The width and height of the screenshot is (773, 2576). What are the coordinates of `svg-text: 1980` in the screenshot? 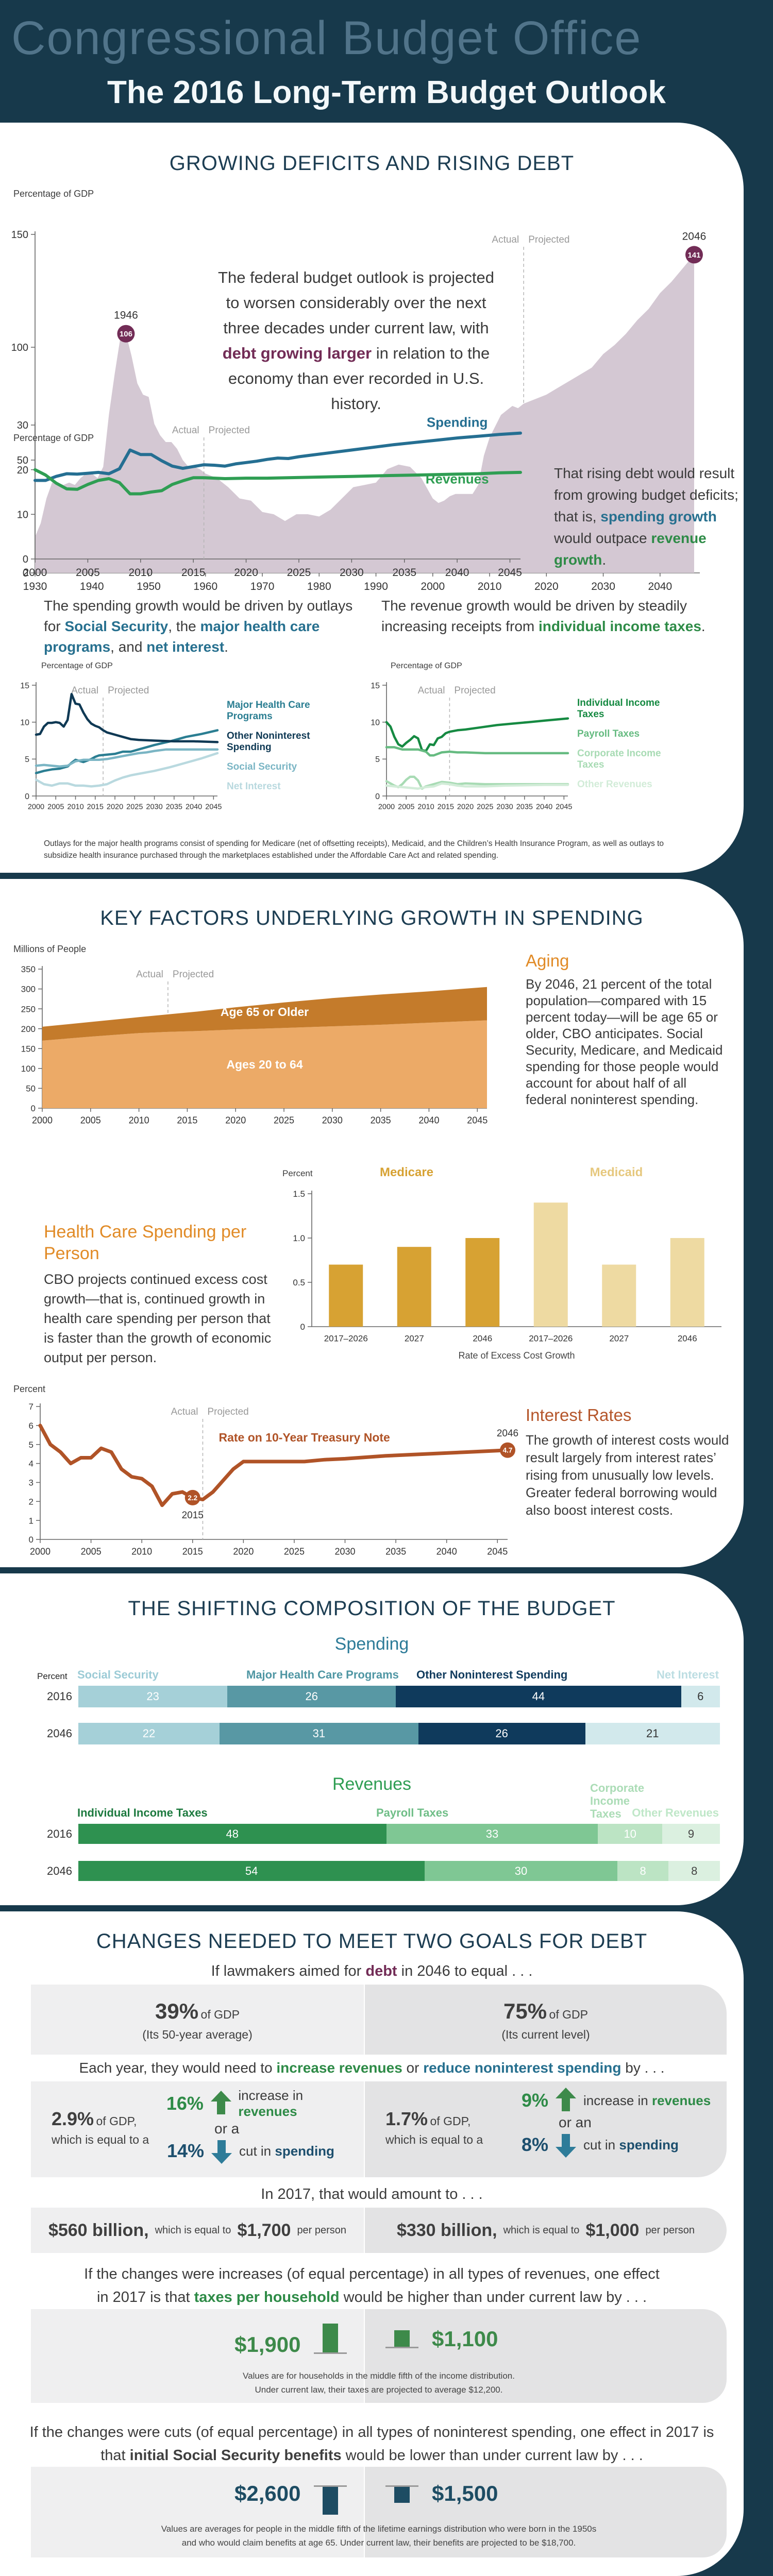 It's located at (319, 586).